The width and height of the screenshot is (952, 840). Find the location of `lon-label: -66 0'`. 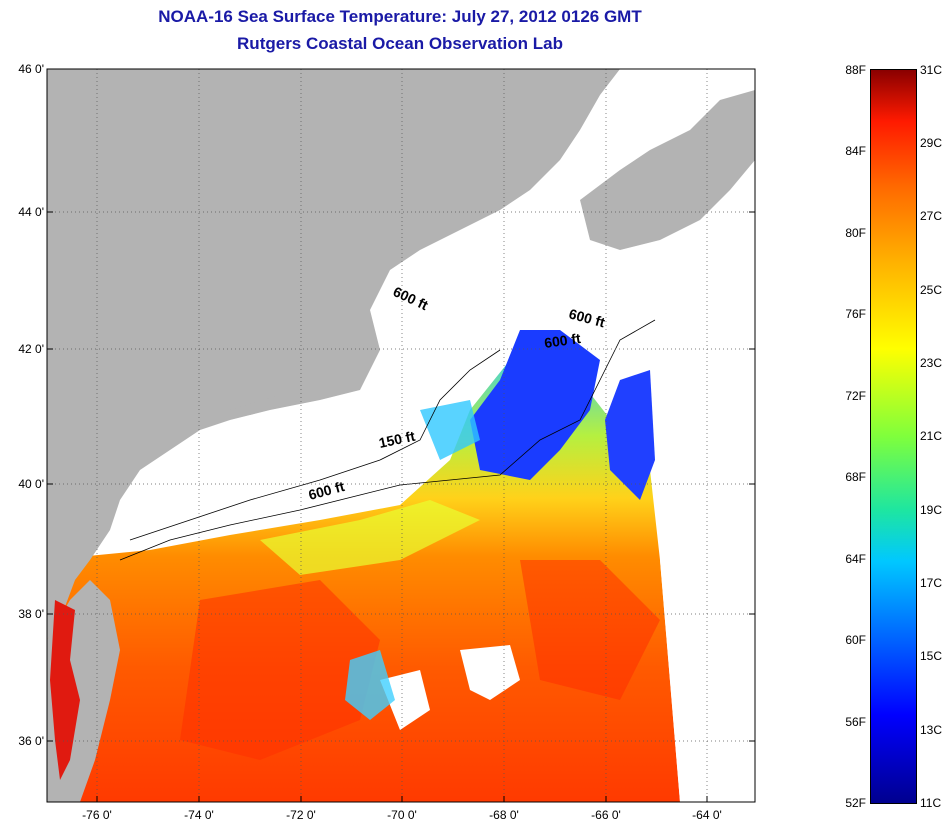

lon-label: -66 0' is located at coordinates (606, 815).